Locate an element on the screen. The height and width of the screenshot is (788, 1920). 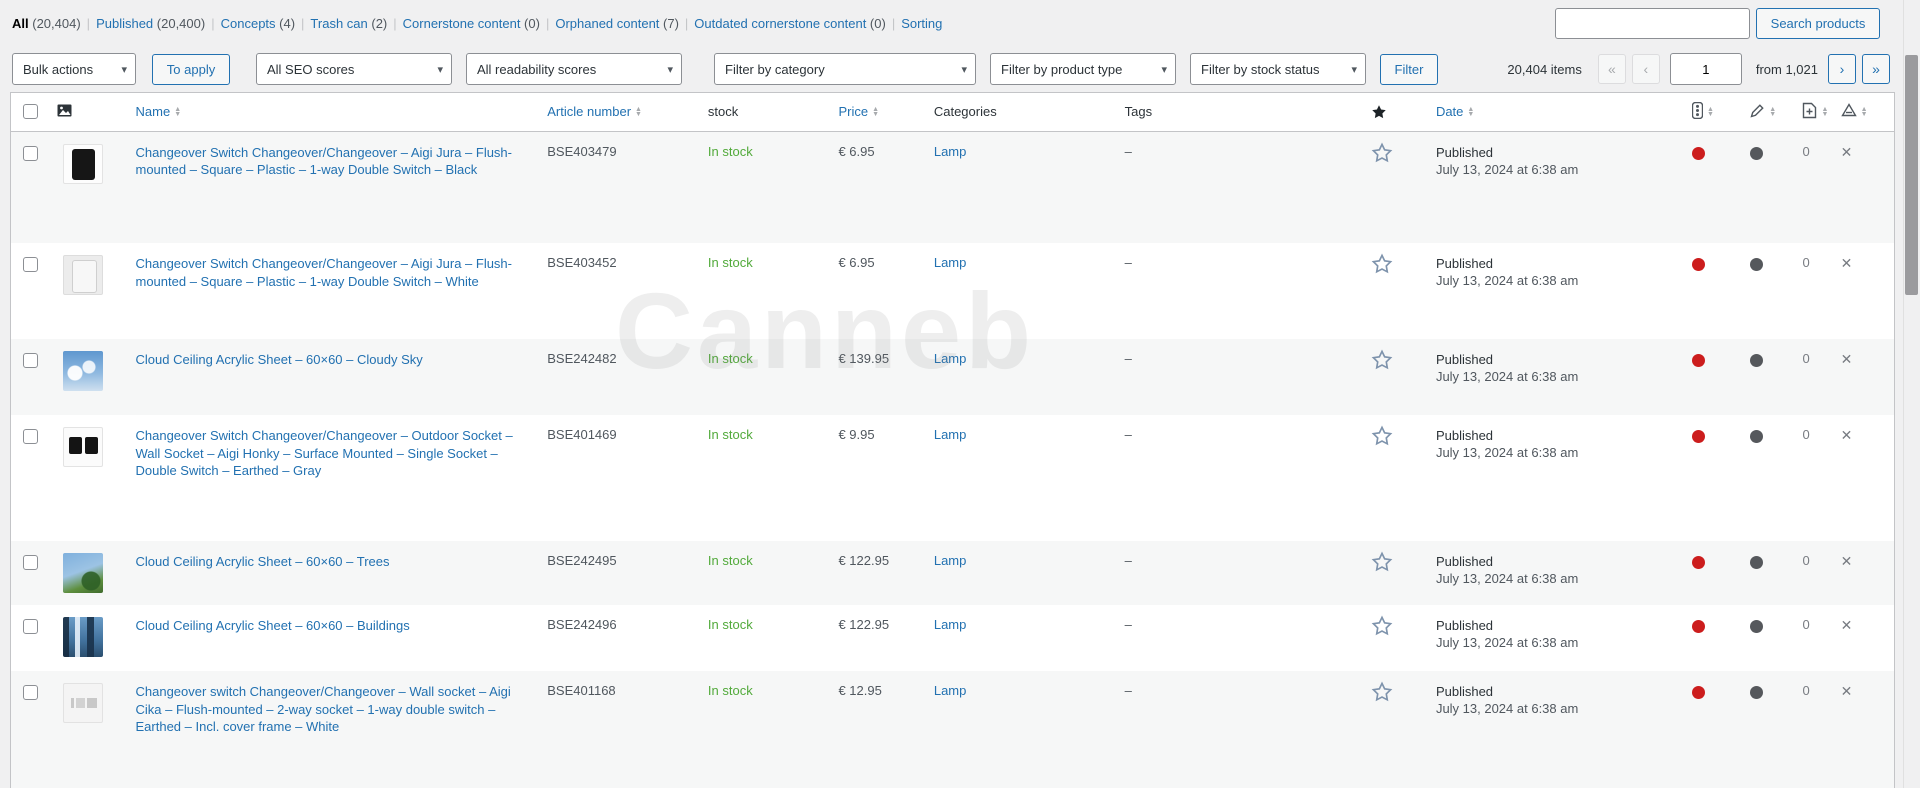
category-filter-select: Filter by category ▾ is located at coordinates (845, 69).